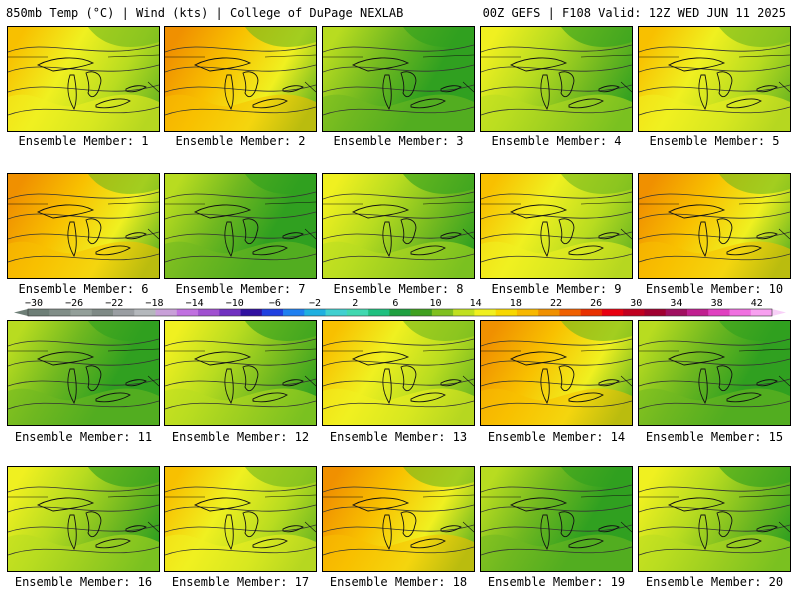  What do you see at coordinates (315, 303) in the screenshot?
I see `colorbar-tick-label: −2` at bounding box center [315, 303].